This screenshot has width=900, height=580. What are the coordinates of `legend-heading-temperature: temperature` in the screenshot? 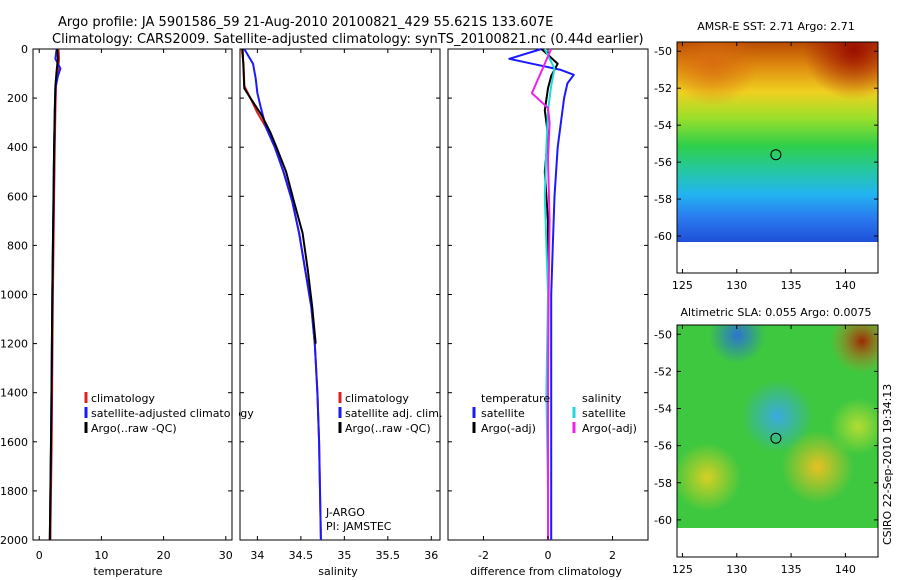 It's located at (515, 398).